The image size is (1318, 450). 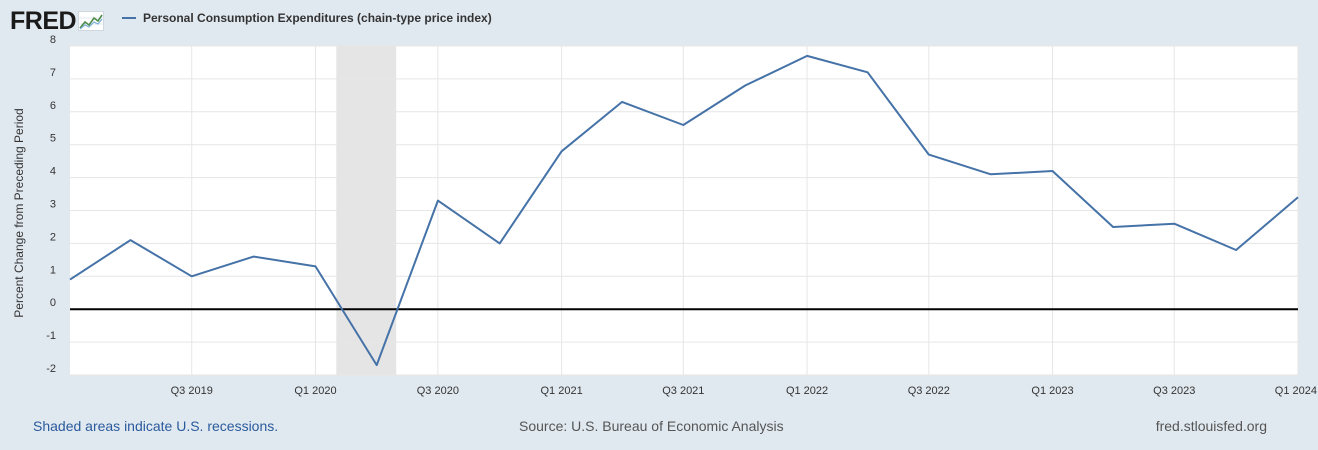 What do you see at coordinates (53, 303) in the screenshot?
I see `y-tick-label: 0` at bounding box center [53, 303].